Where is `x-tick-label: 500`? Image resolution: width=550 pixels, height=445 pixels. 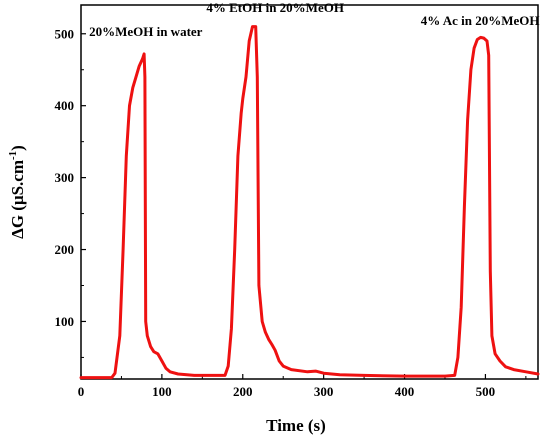 x-tick-label: 500 is located at coordinates (486, 391).